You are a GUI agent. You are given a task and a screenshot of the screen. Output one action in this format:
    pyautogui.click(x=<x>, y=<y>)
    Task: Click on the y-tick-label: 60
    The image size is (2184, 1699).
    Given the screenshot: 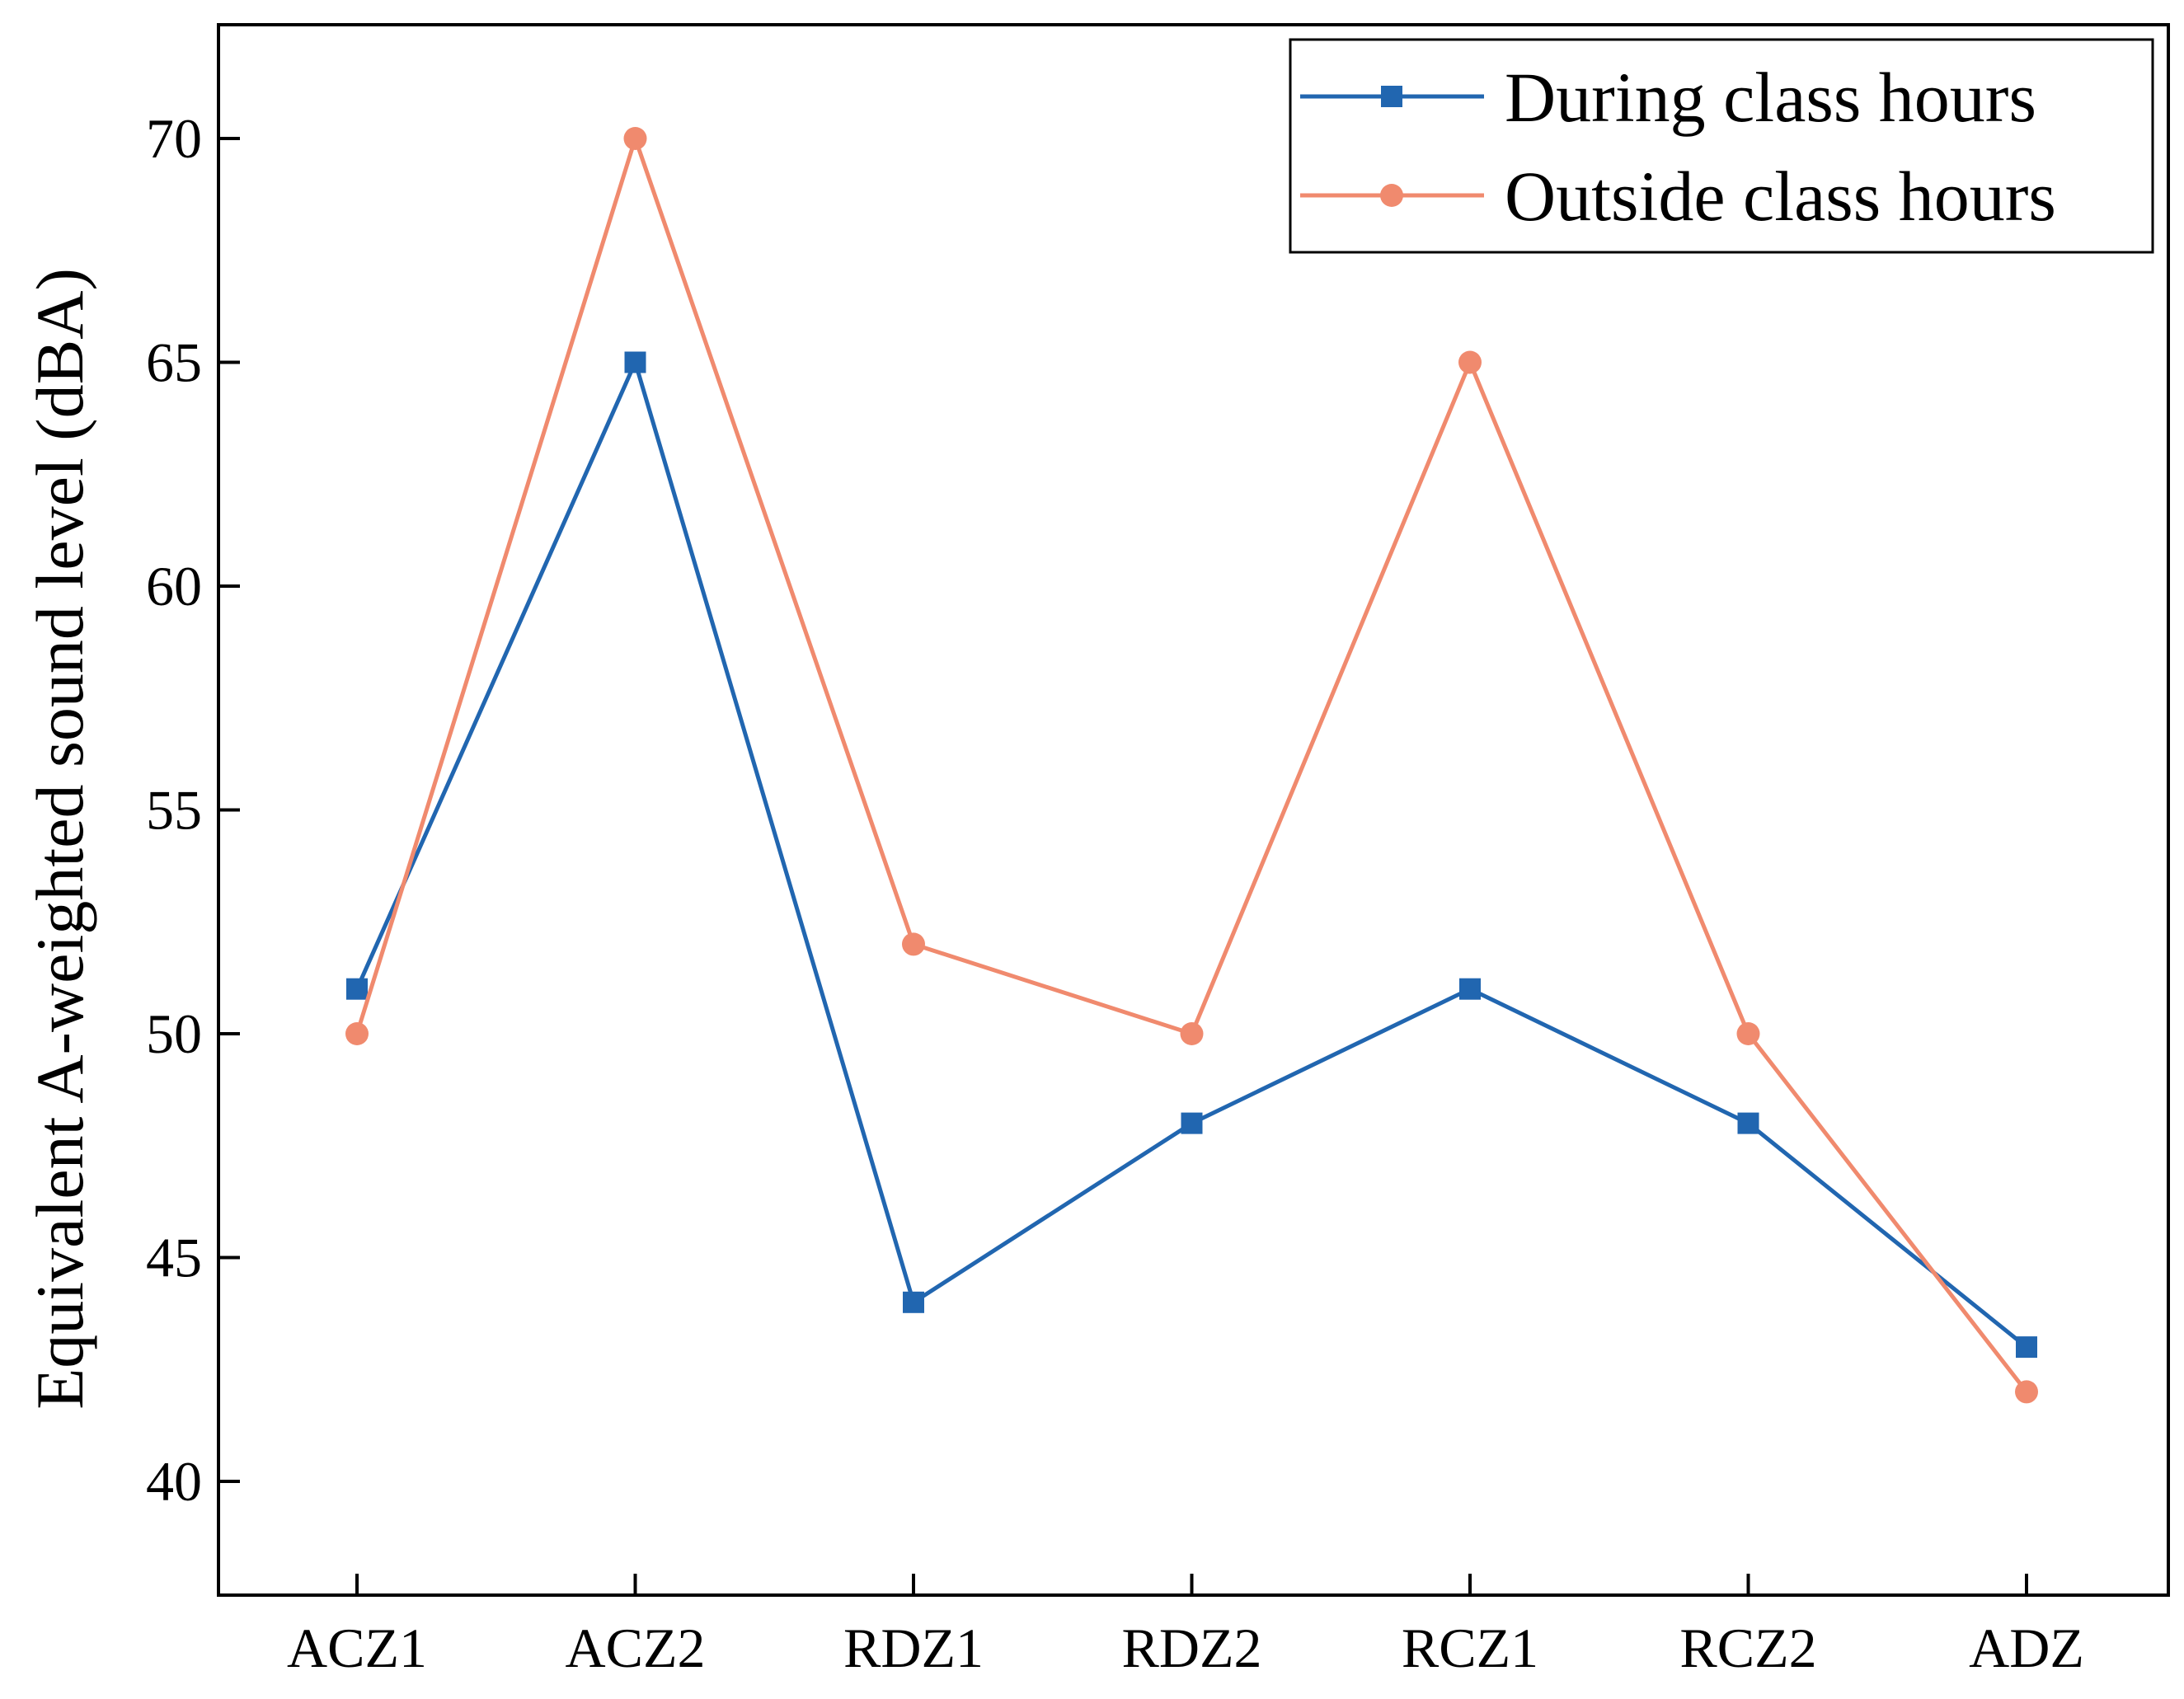 What is the action you would take?
    pyautogui.click(x=174, y=586)
    